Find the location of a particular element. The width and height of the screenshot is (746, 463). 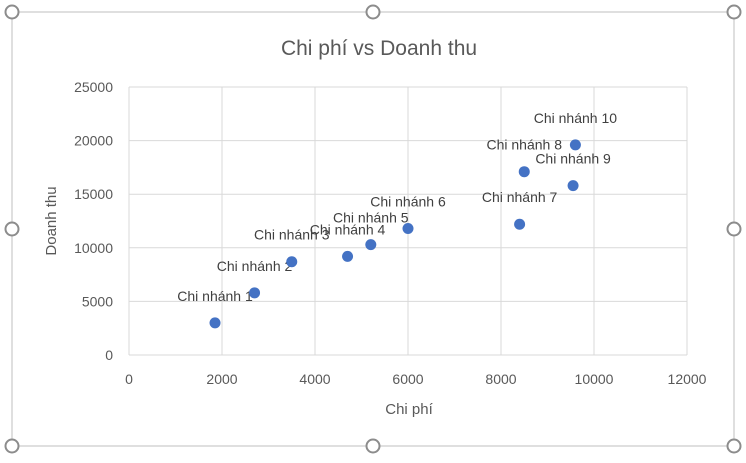

data-label: Chi nhánh 2 is located at coordinates (255, 266).